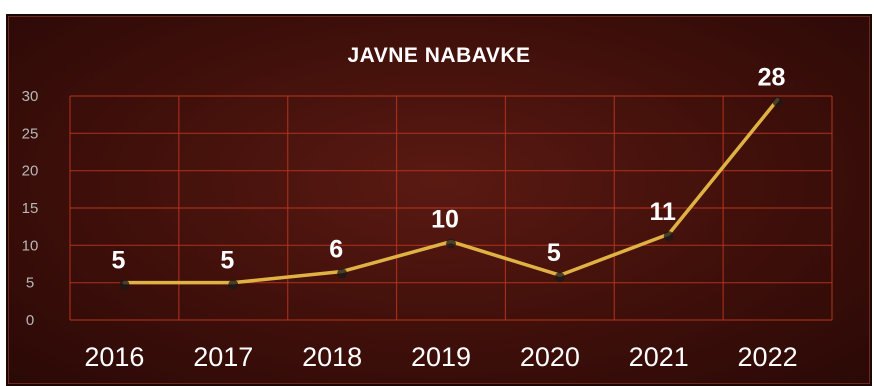 Image resolution: width=874 pixels, height=386 pixels. I want to click on x-tick-label: 2016, so click(114, 357).